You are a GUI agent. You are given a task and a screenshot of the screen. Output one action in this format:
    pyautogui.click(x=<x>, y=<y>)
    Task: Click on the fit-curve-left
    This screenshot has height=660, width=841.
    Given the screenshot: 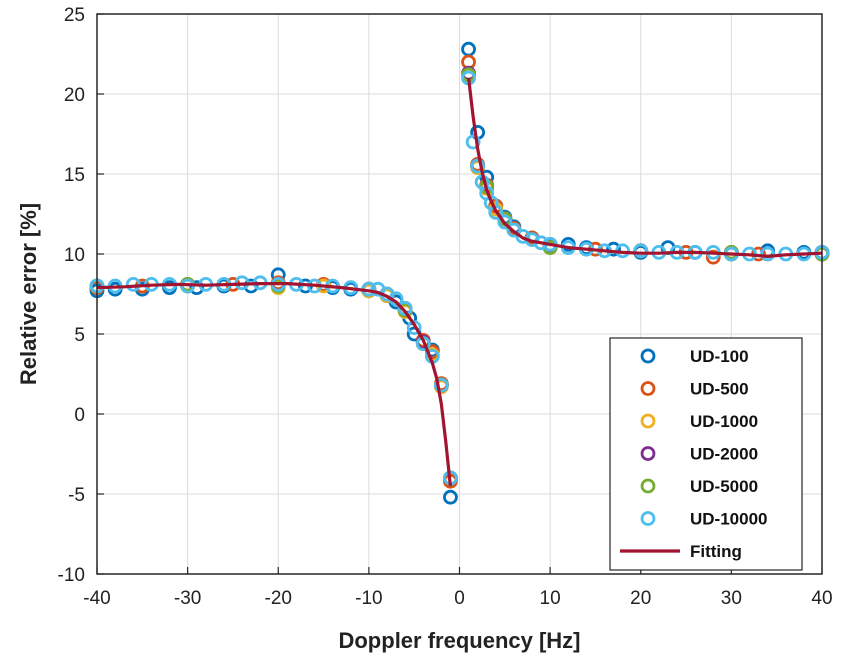 What is the action you would take?
    pyautogui.click(x=274, y=384)
    